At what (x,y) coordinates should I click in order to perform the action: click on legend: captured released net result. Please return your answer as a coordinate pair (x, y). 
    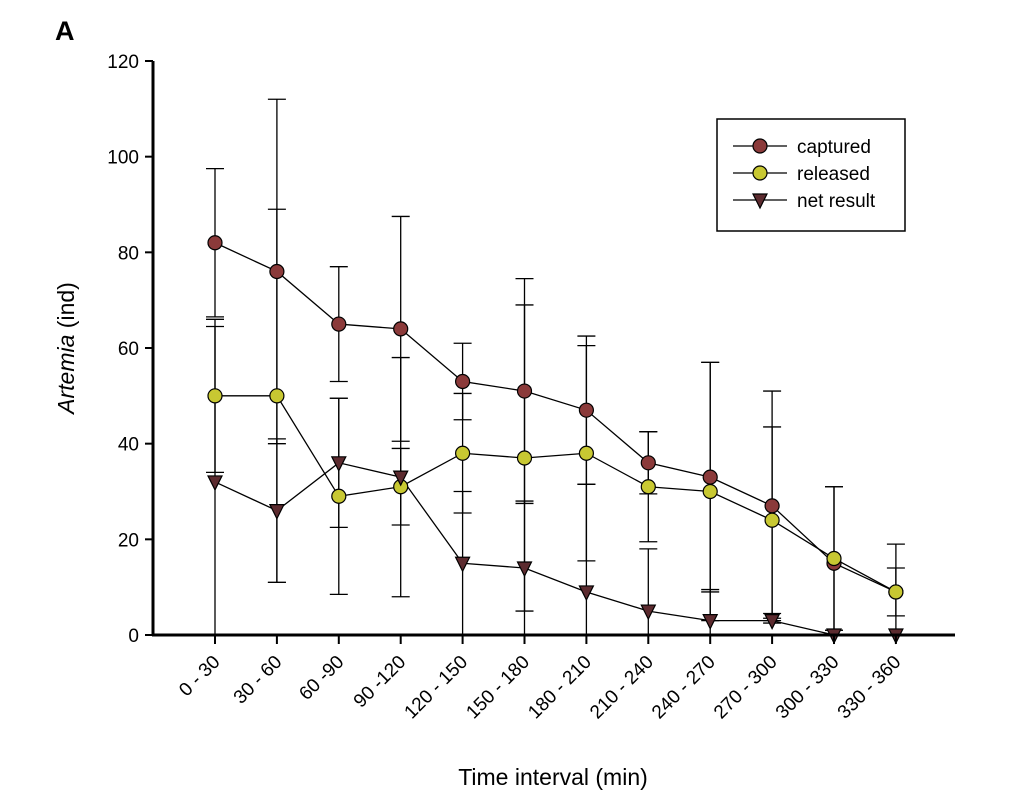
    Looking at the image, I should click on (811, 175).